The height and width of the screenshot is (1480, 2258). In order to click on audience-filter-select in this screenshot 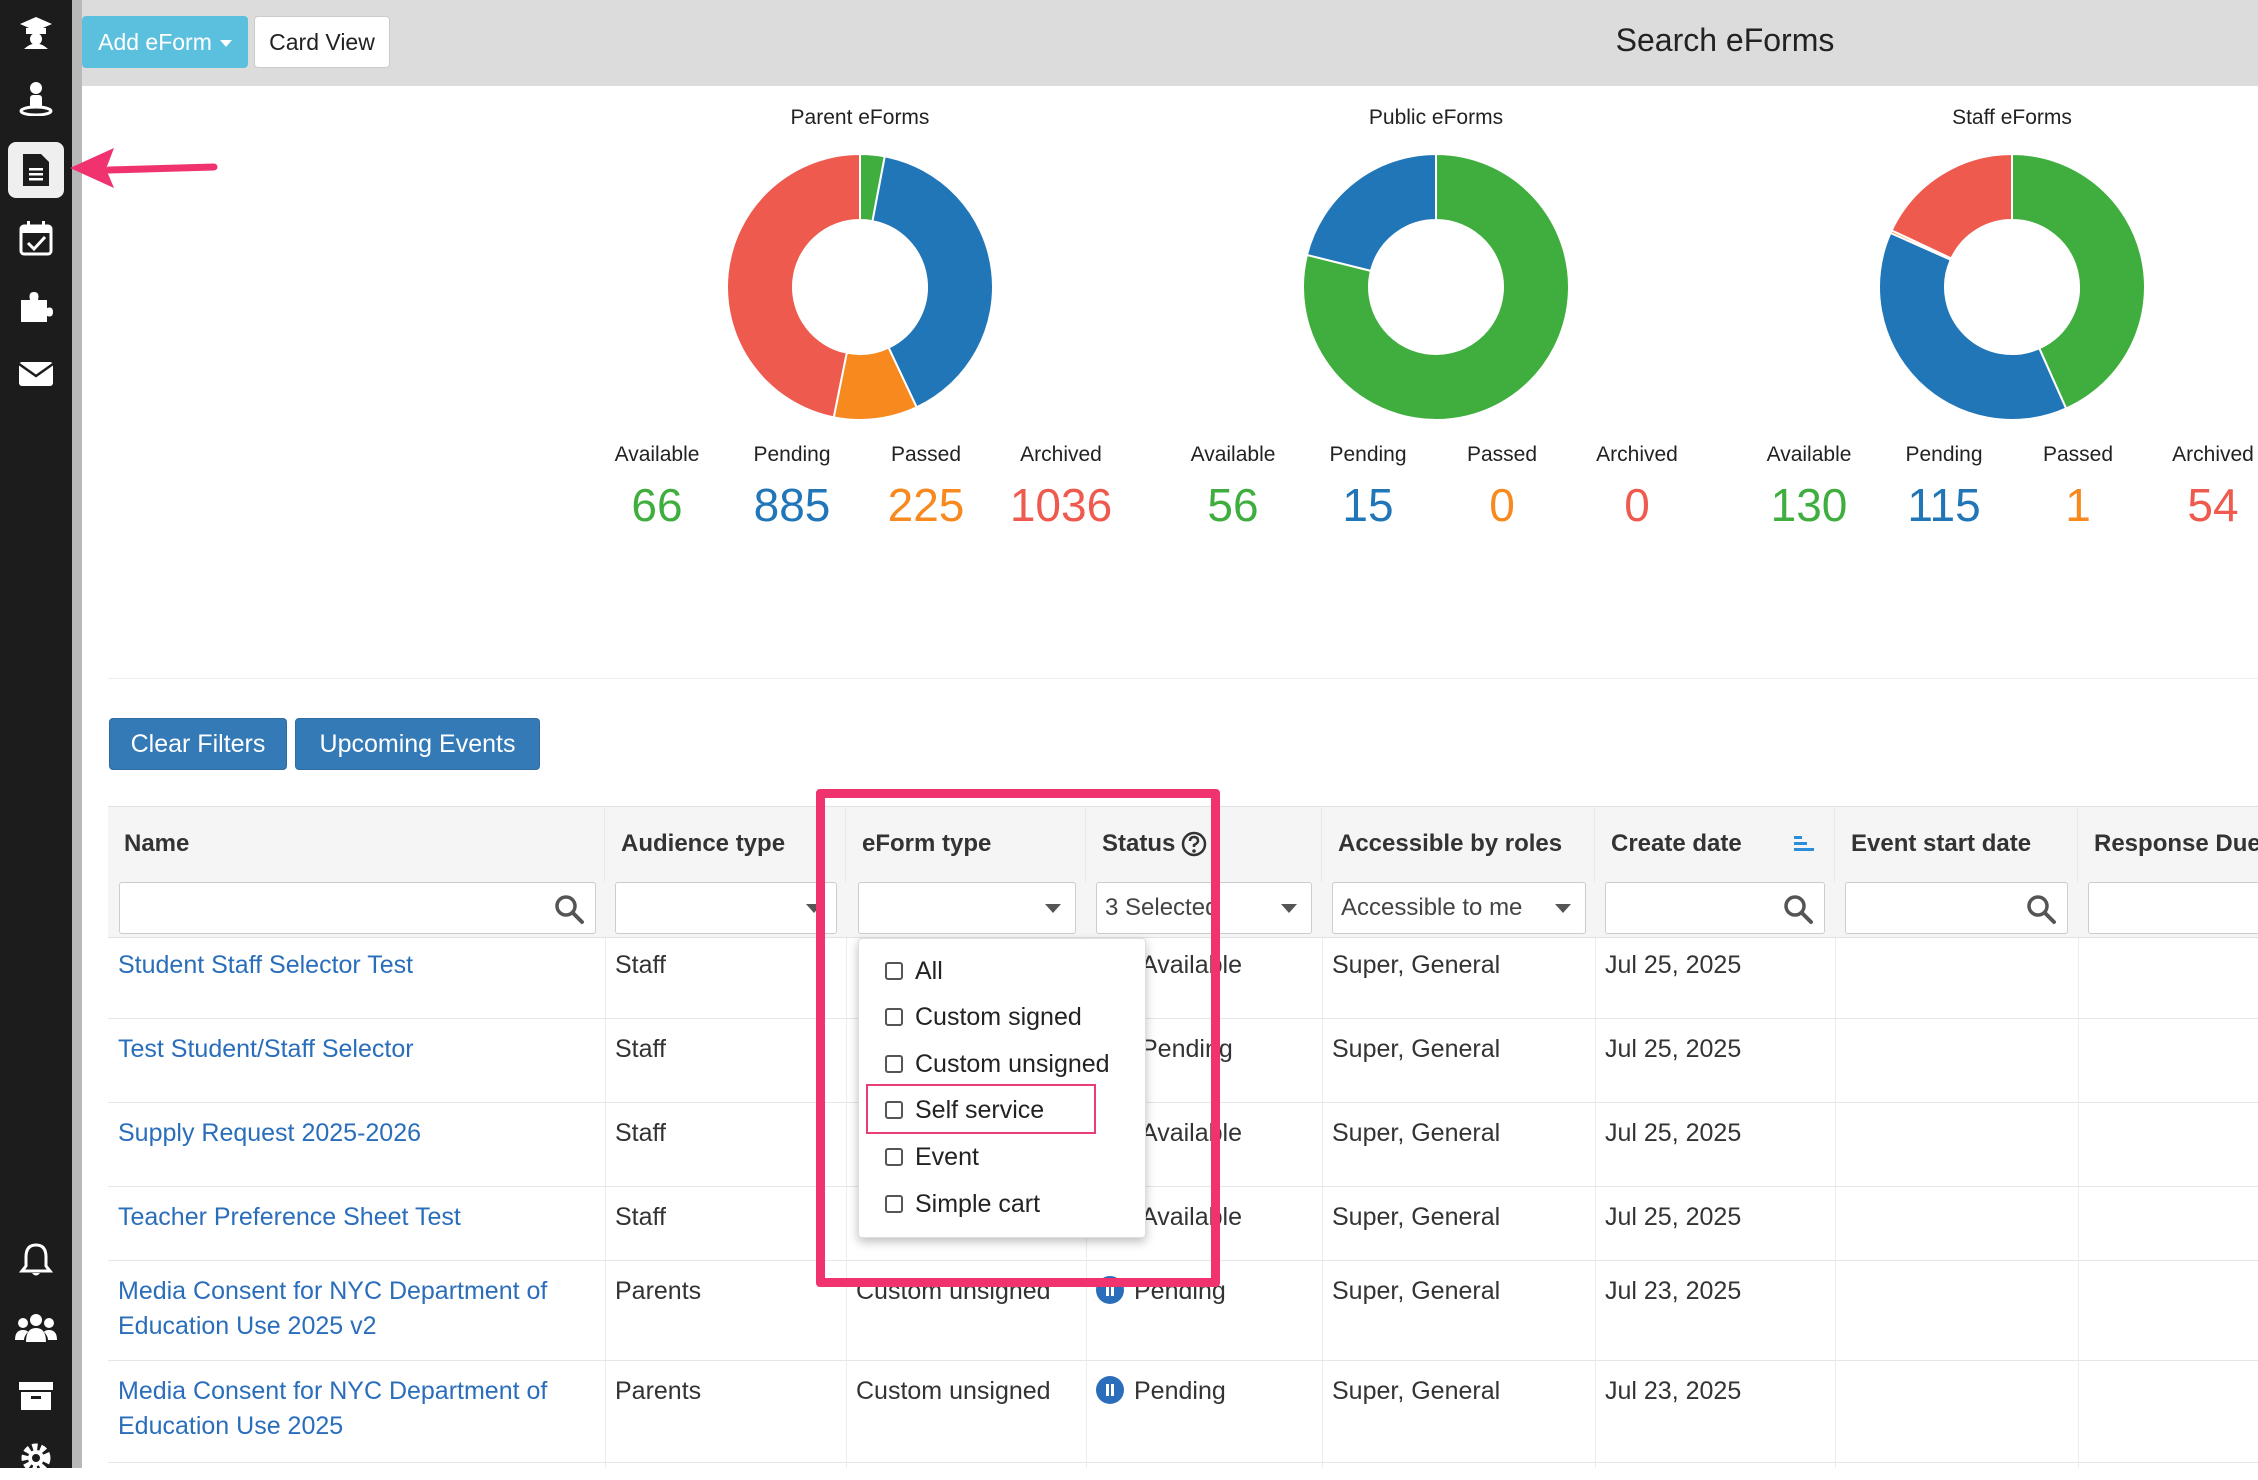, I will do `click(726, 908)`.